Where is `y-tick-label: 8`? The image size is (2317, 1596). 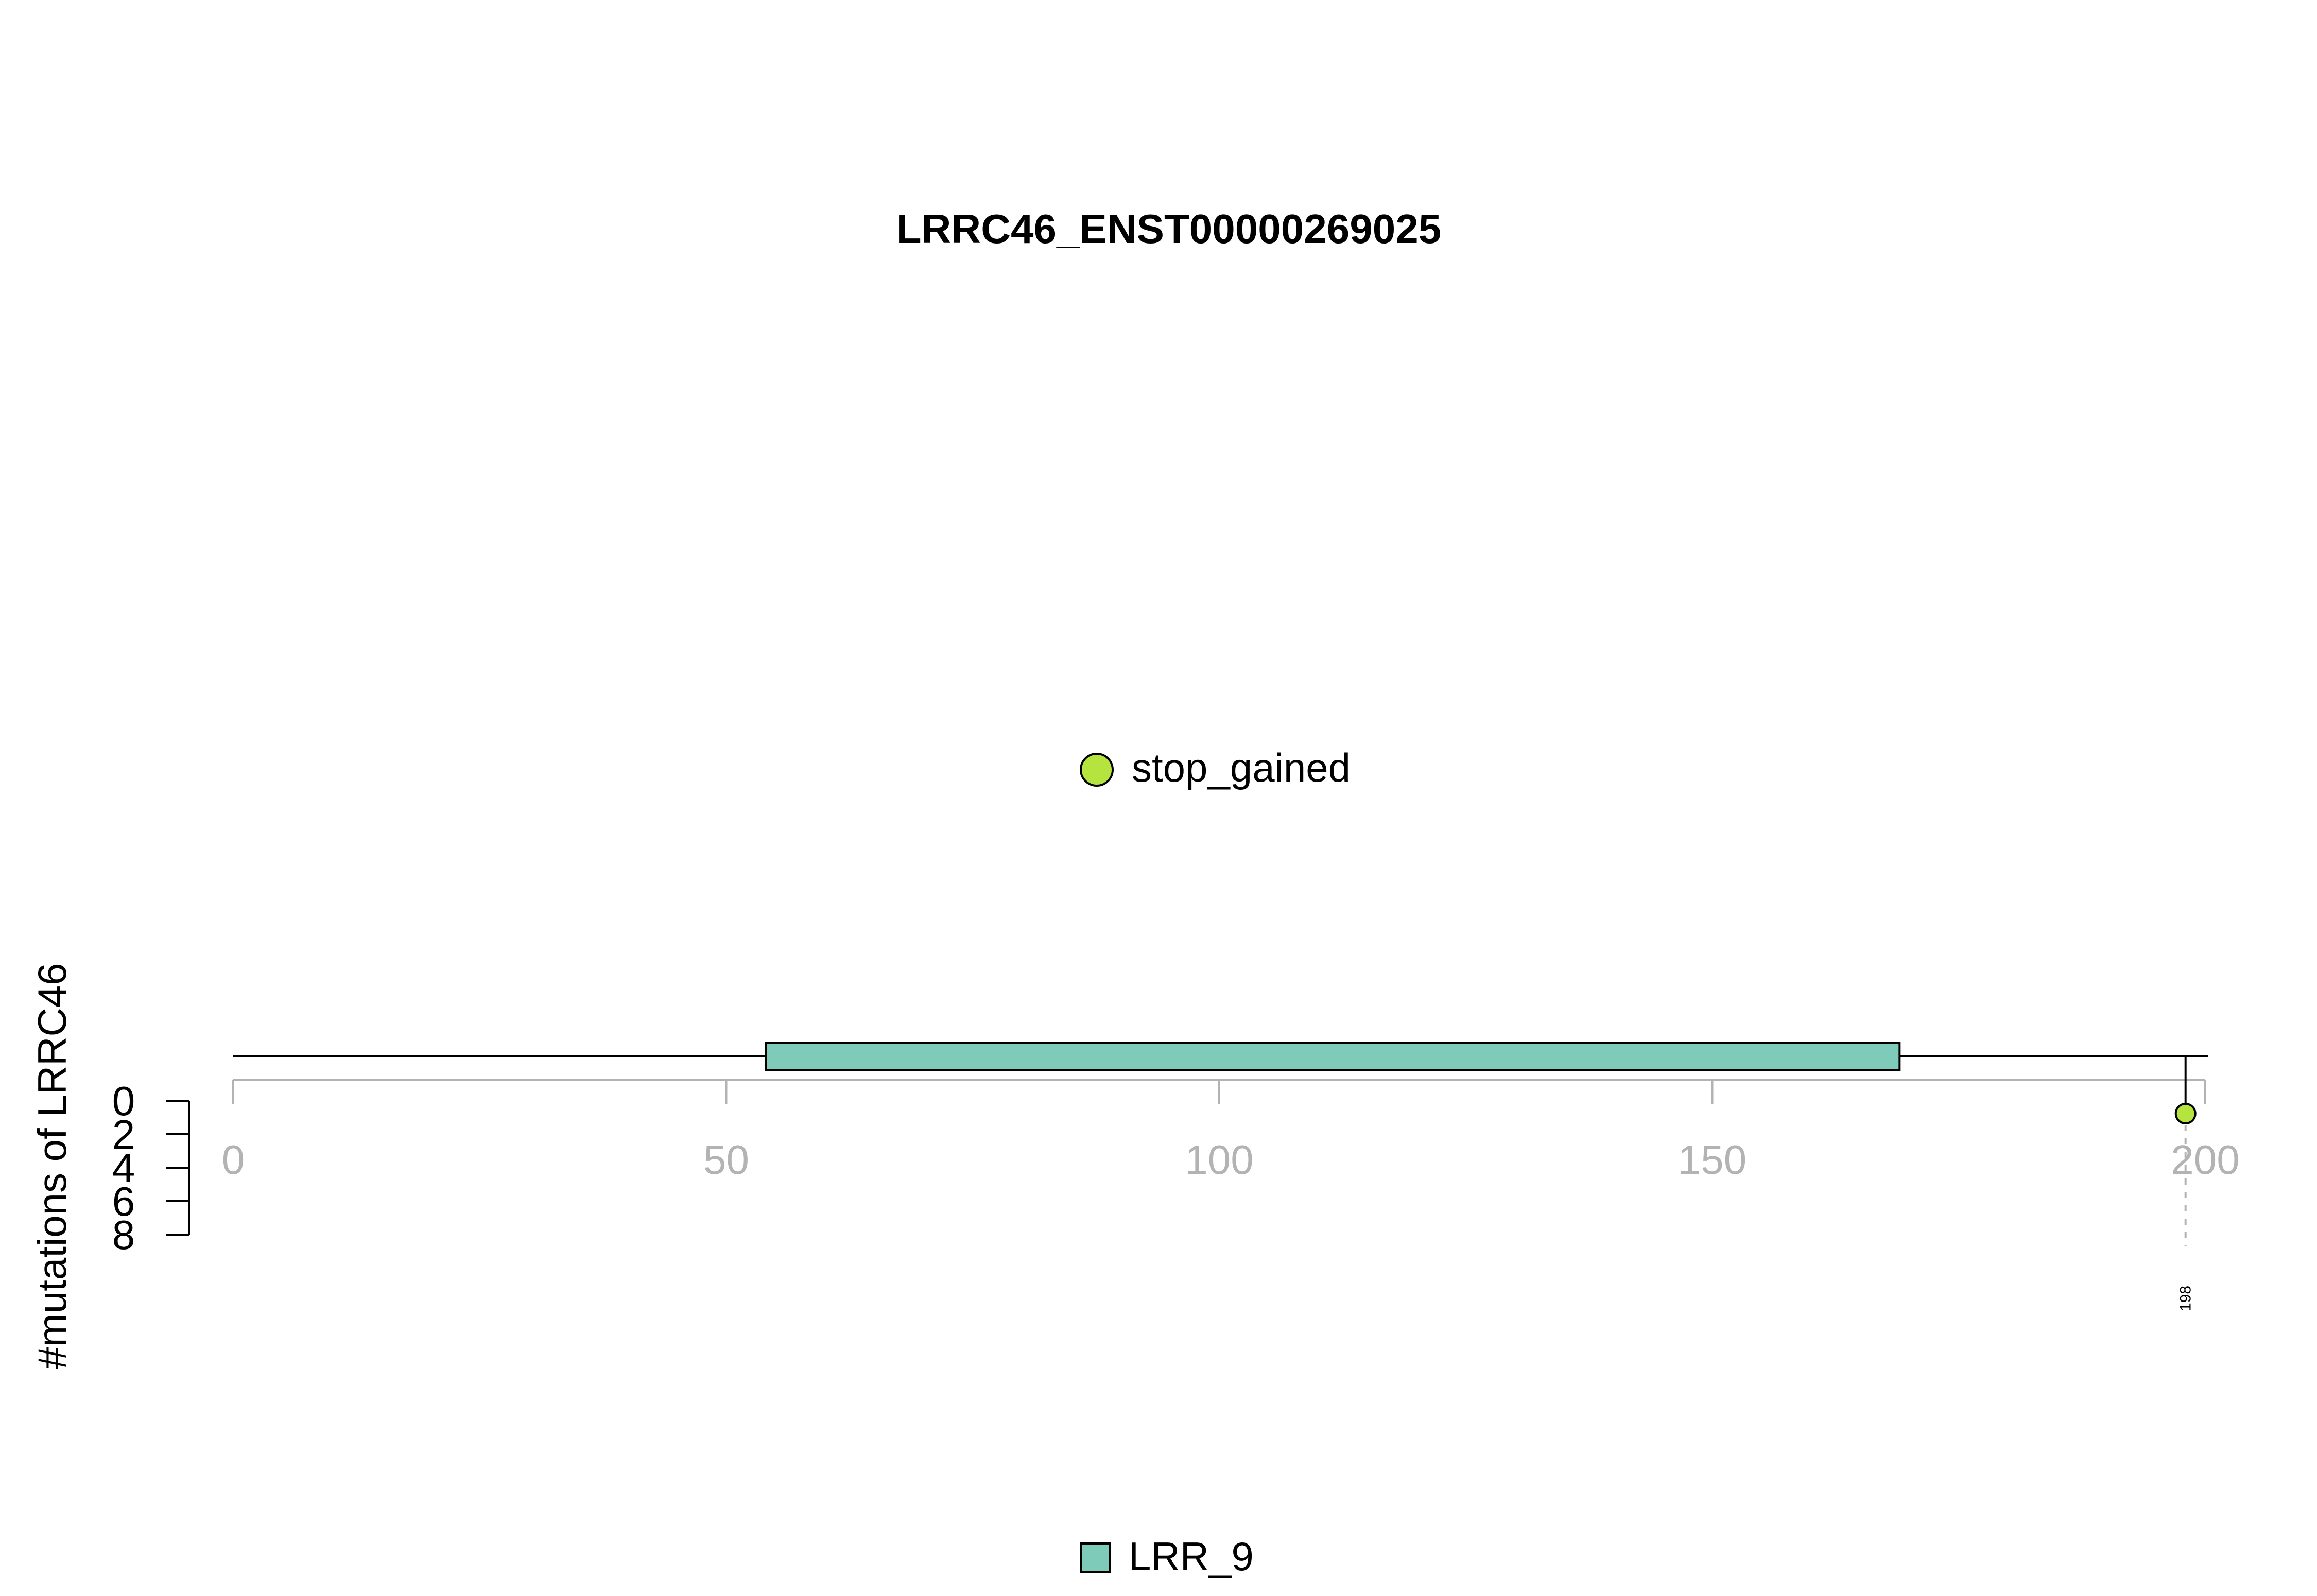
y-tick-label: 8 is located at coordinates (123, 1235).